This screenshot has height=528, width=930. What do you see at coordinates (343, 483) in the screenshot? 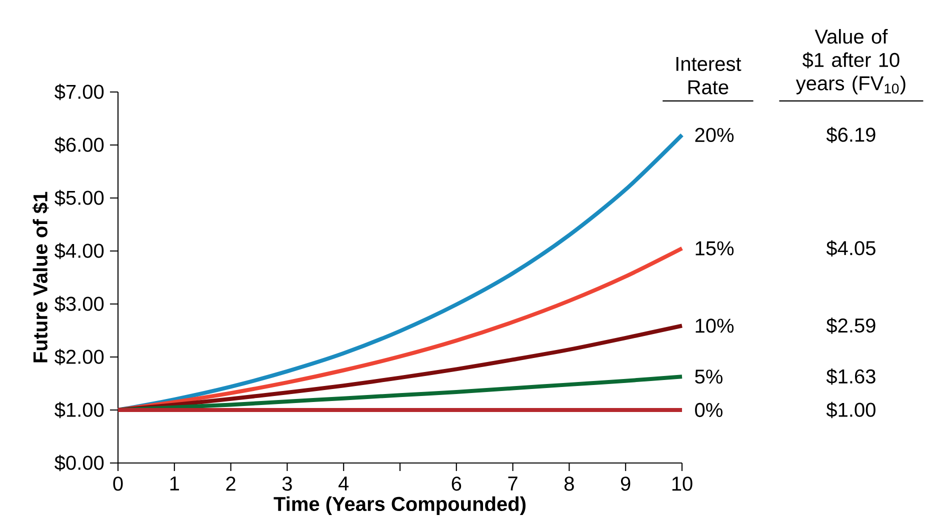
I see `x-tick-label: 4` at bounding box center [343, 483].